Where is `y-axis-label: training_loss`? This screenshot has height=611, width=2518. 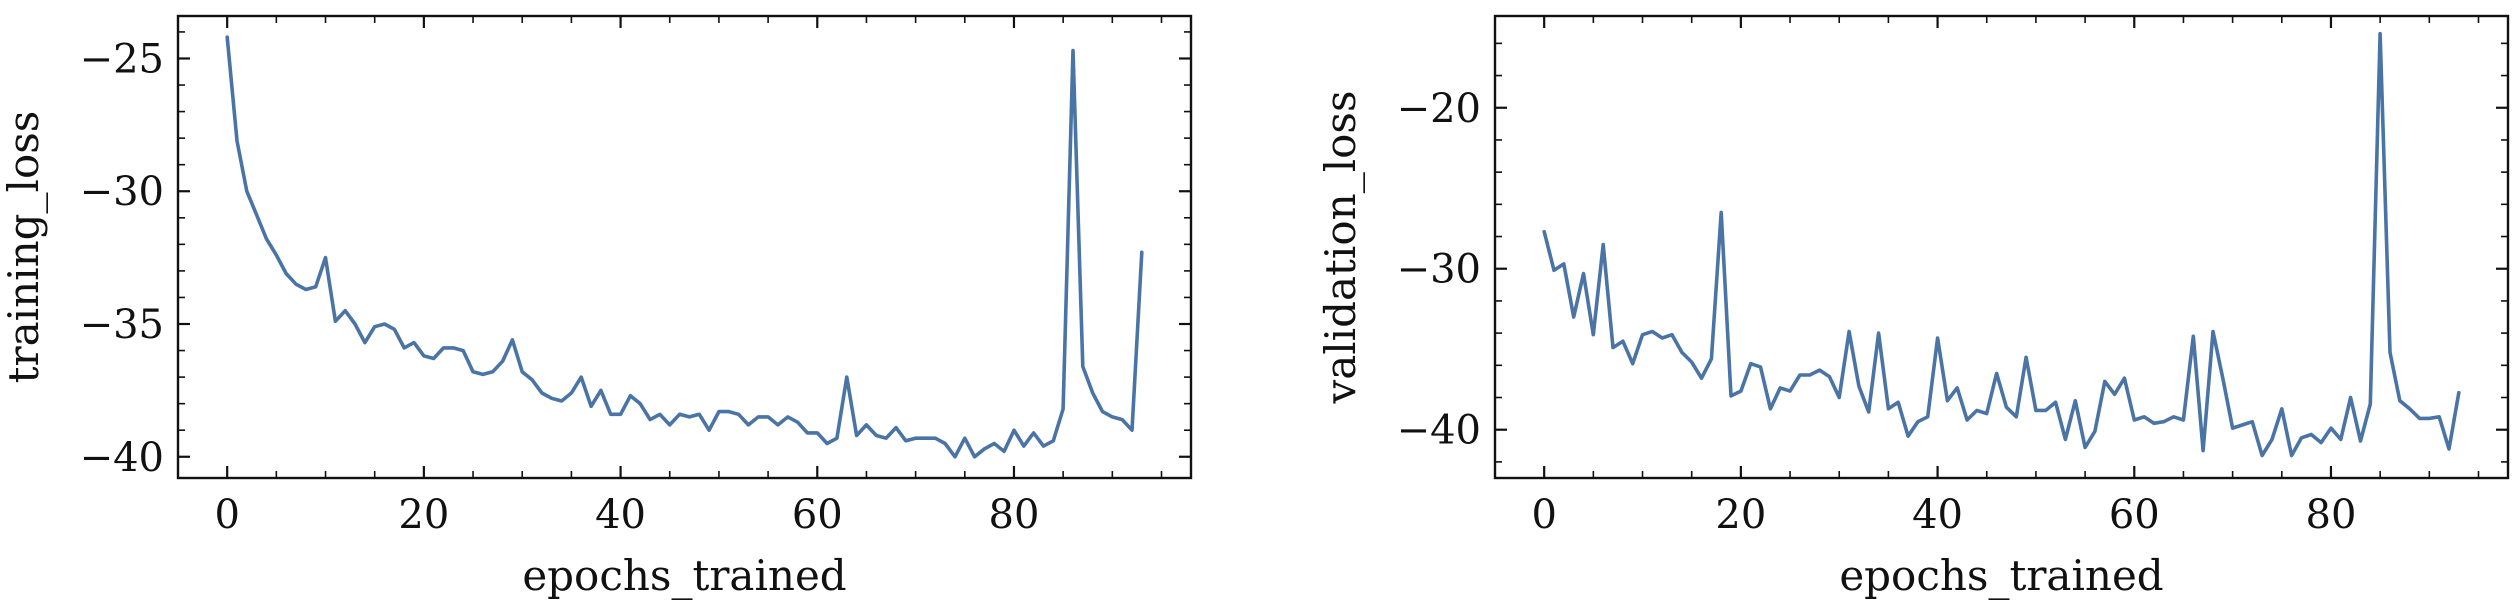 y-axis-label: training_loss is located at coordinates (24, 247).